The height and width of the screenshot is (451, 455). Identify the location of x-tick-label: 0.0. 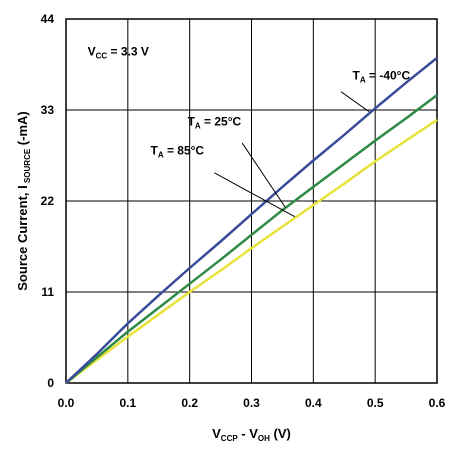
(66, 403).